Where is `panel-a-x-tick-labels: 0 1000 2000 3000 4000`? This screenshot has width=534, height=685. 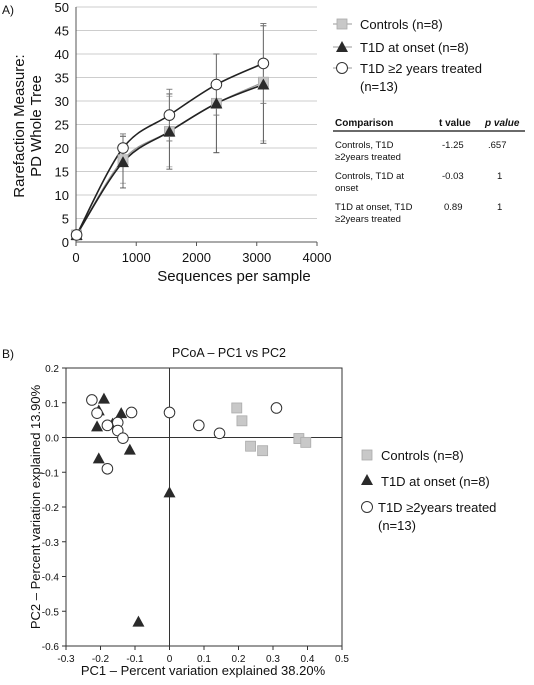 panel-a-x-tick-labels: 0 1000 2000 3000 4000 is located at coordinates (201, 257).